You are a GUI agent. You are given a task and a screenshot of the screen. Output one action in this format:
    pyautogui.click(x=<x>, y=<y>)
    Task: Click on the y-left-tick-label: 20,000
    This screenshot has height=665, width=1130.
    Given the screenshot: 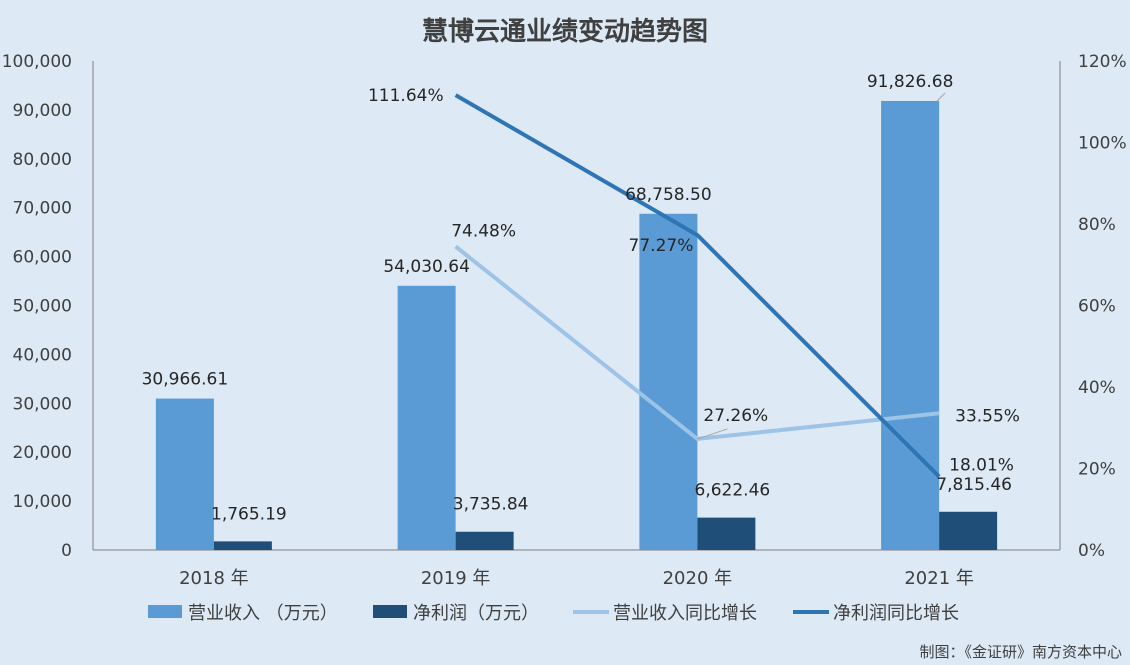 What is the action you would take?
    pyautogui.click(x=42, y=453)
    